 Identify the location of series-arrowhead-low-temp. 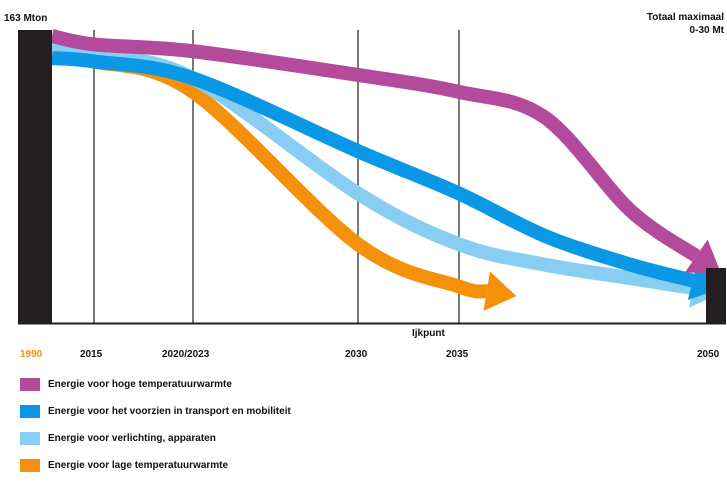
(500, 291).